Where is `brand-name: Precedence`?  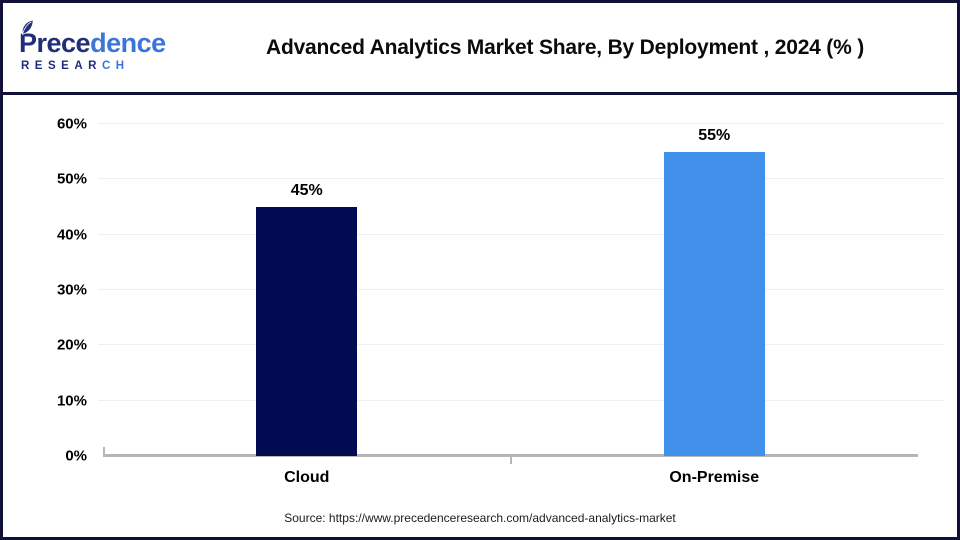
brand-name: Precedence is located at coordinates (92, 42).